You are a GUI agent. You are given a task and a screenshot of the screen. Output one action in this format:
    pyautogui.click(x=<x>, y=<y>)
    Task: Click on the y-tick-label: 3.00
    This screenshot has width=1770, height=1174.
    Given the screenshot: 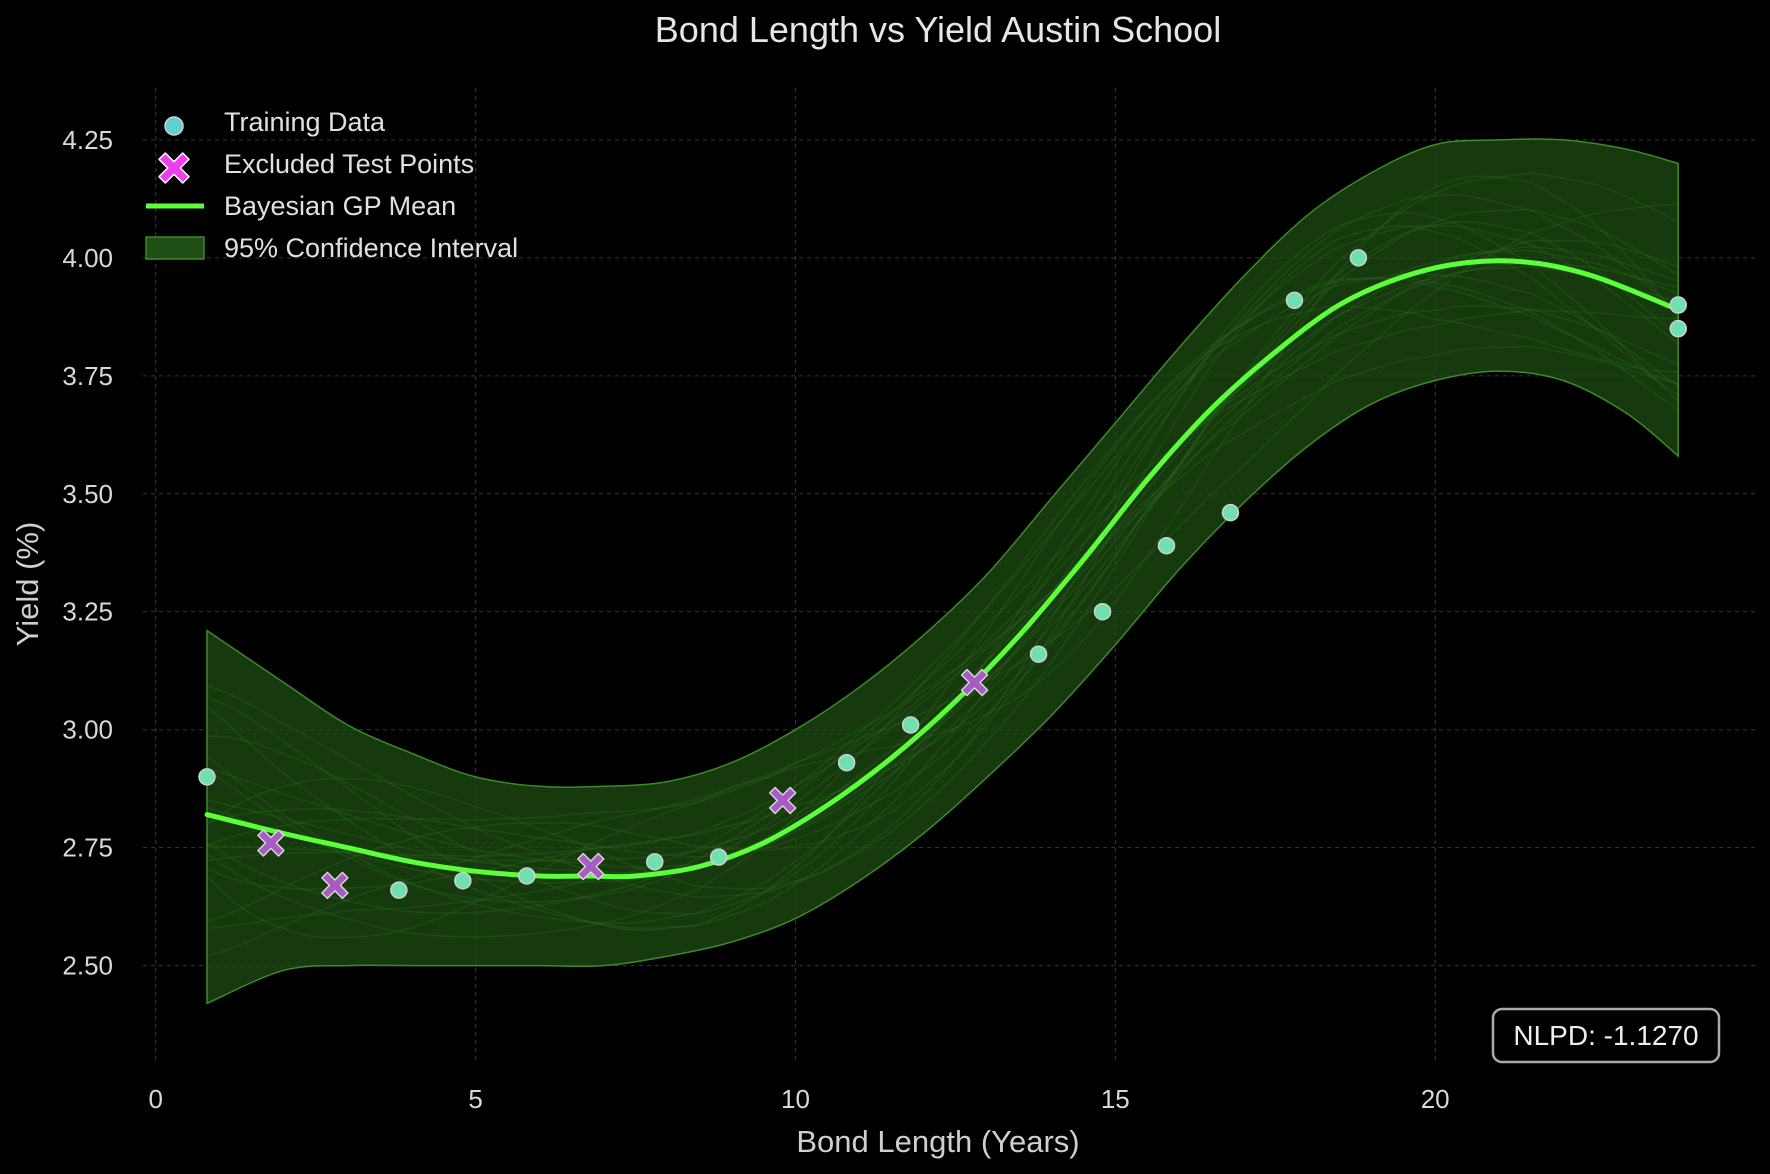 What is the action you would take?
    pyautogui.click(x=87, y=730)
    